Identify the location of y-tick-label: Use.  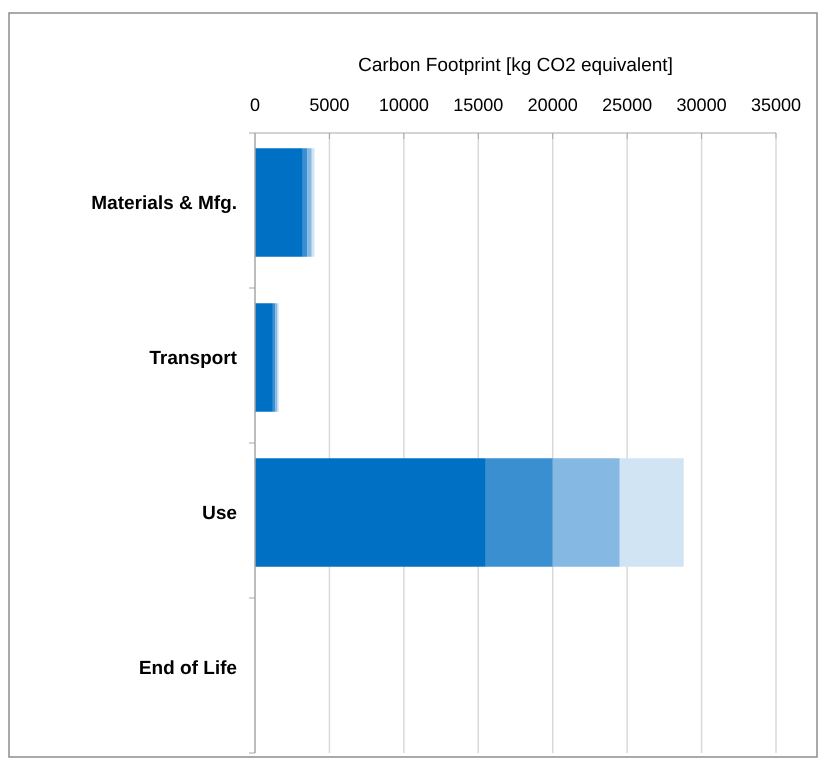
(219, 513).